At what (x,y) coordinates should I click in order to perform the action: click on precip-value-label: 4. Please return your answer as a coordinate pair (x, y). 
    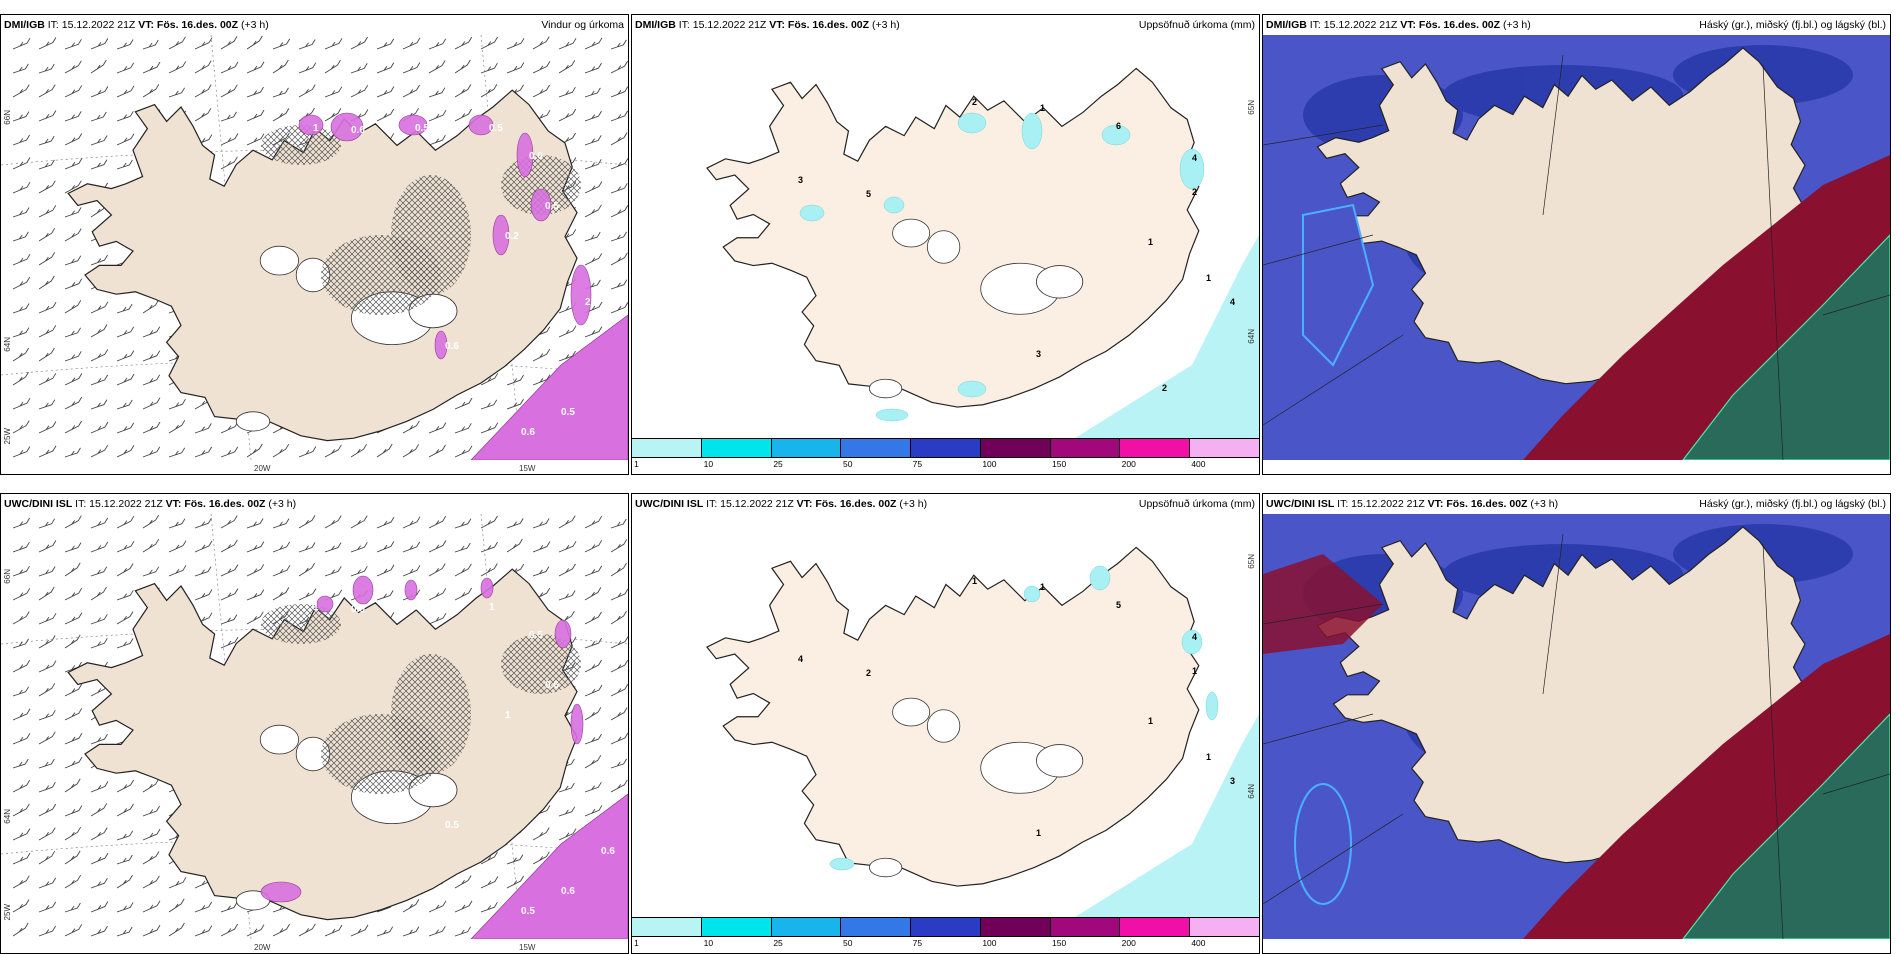
    Looking at the image, I should click on (800, 659).